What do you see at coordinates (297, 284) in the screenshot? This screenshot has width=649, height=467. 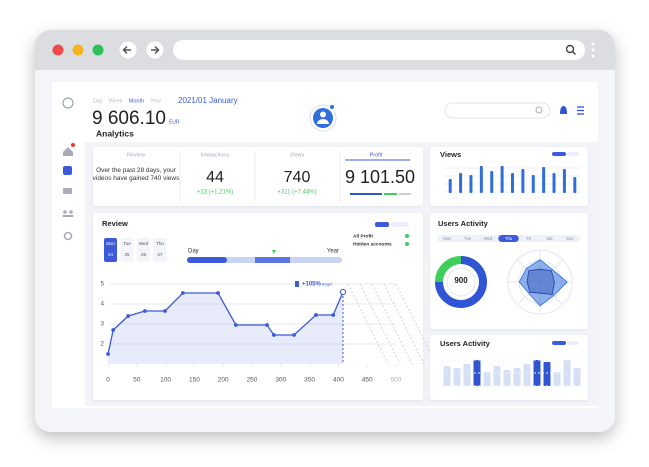 I see `annotation-icon` at bounding box center [297, 284].